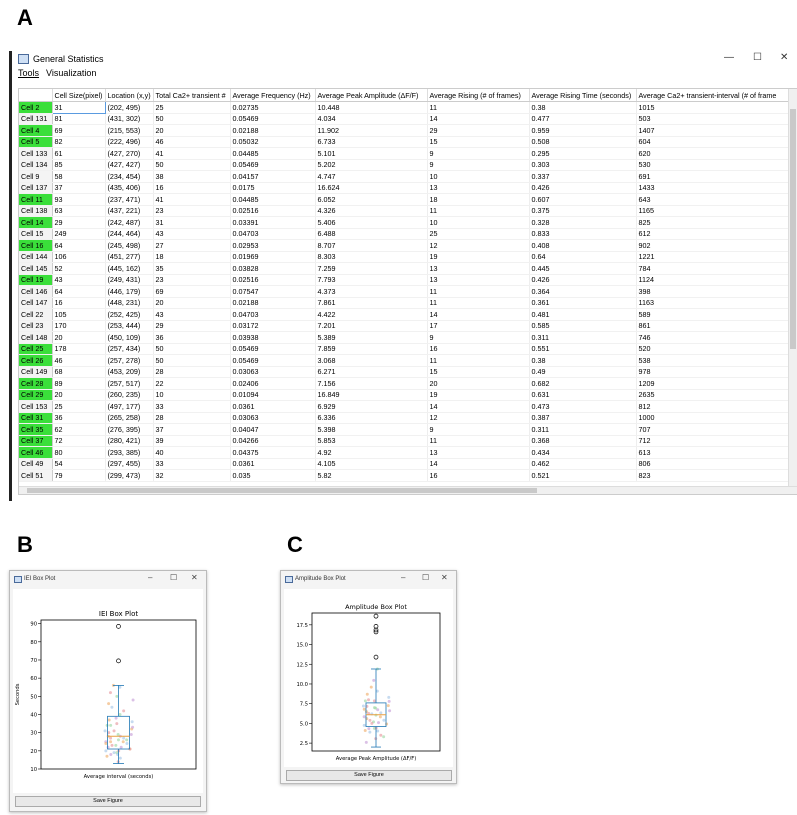 This screenshot has width=797, height=815. Describe the element at coordinates (371, 349) in the screenshot. I see `table-cell: 7.859` at that location.